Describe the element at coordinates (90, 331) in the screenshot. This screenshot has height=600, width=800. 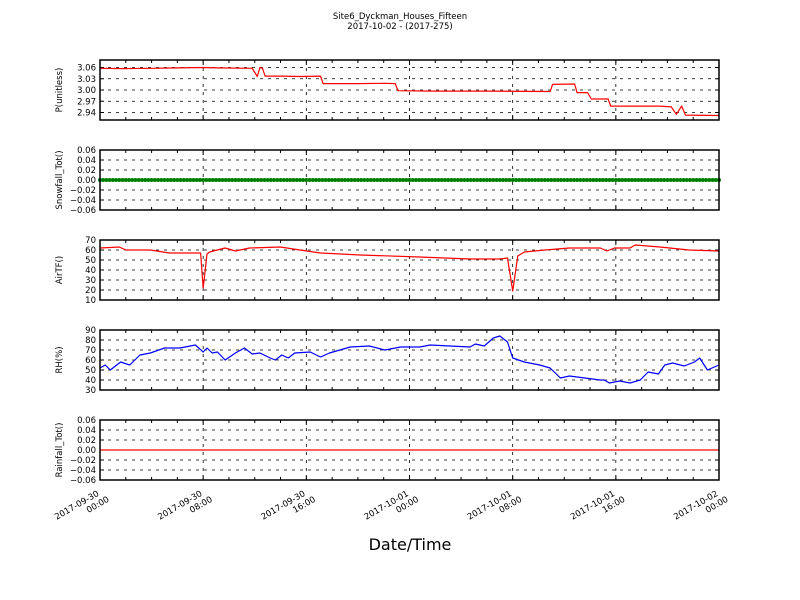
I see `y-tick-label: 90` at that location.